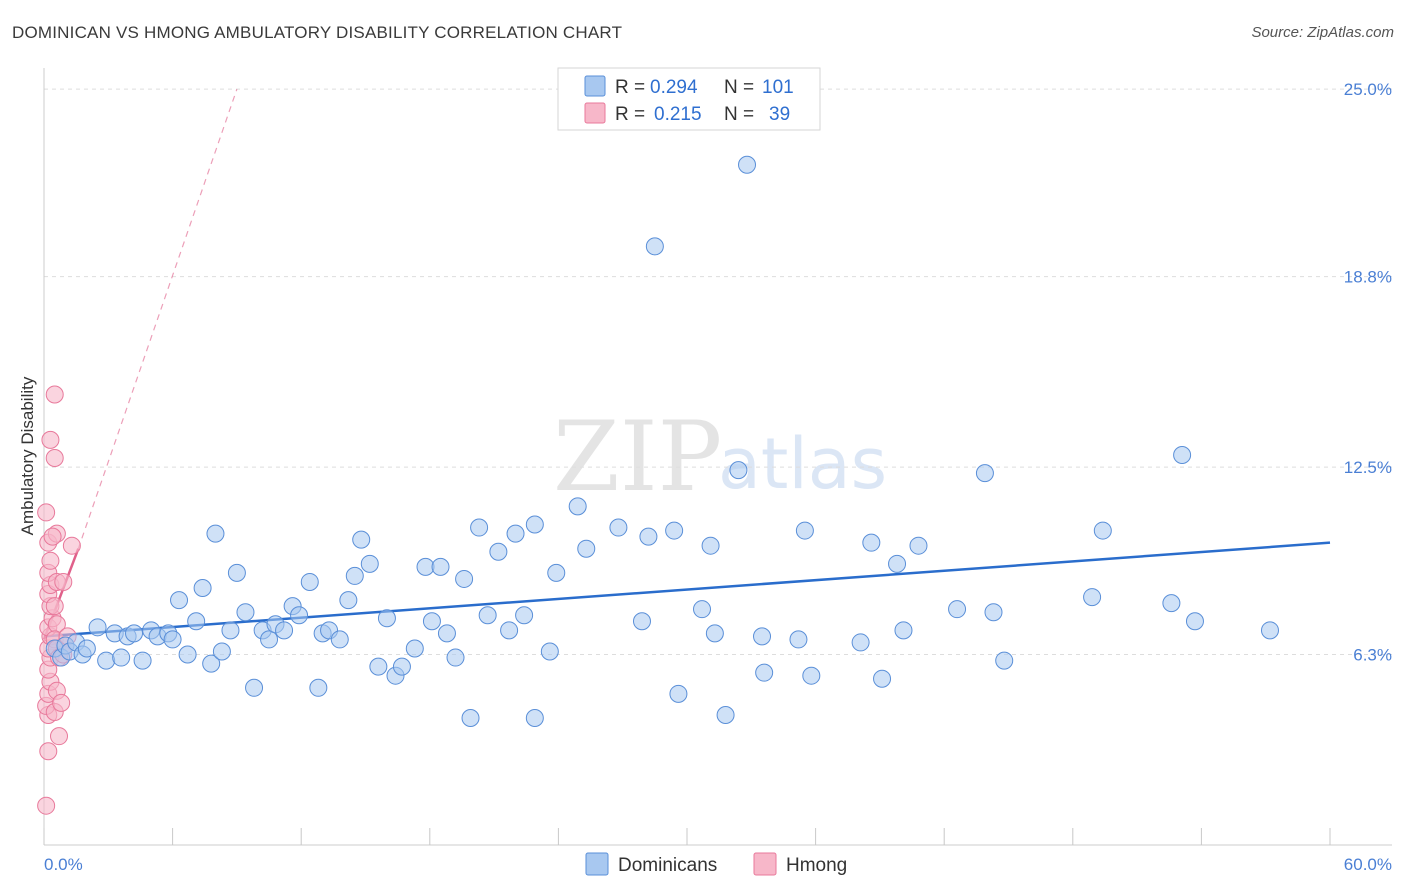  What do you see at coordinates (63, 864) in the screenshot?
I see `x-tick-label-min: 0.0%` at bounding box center [63, 864].